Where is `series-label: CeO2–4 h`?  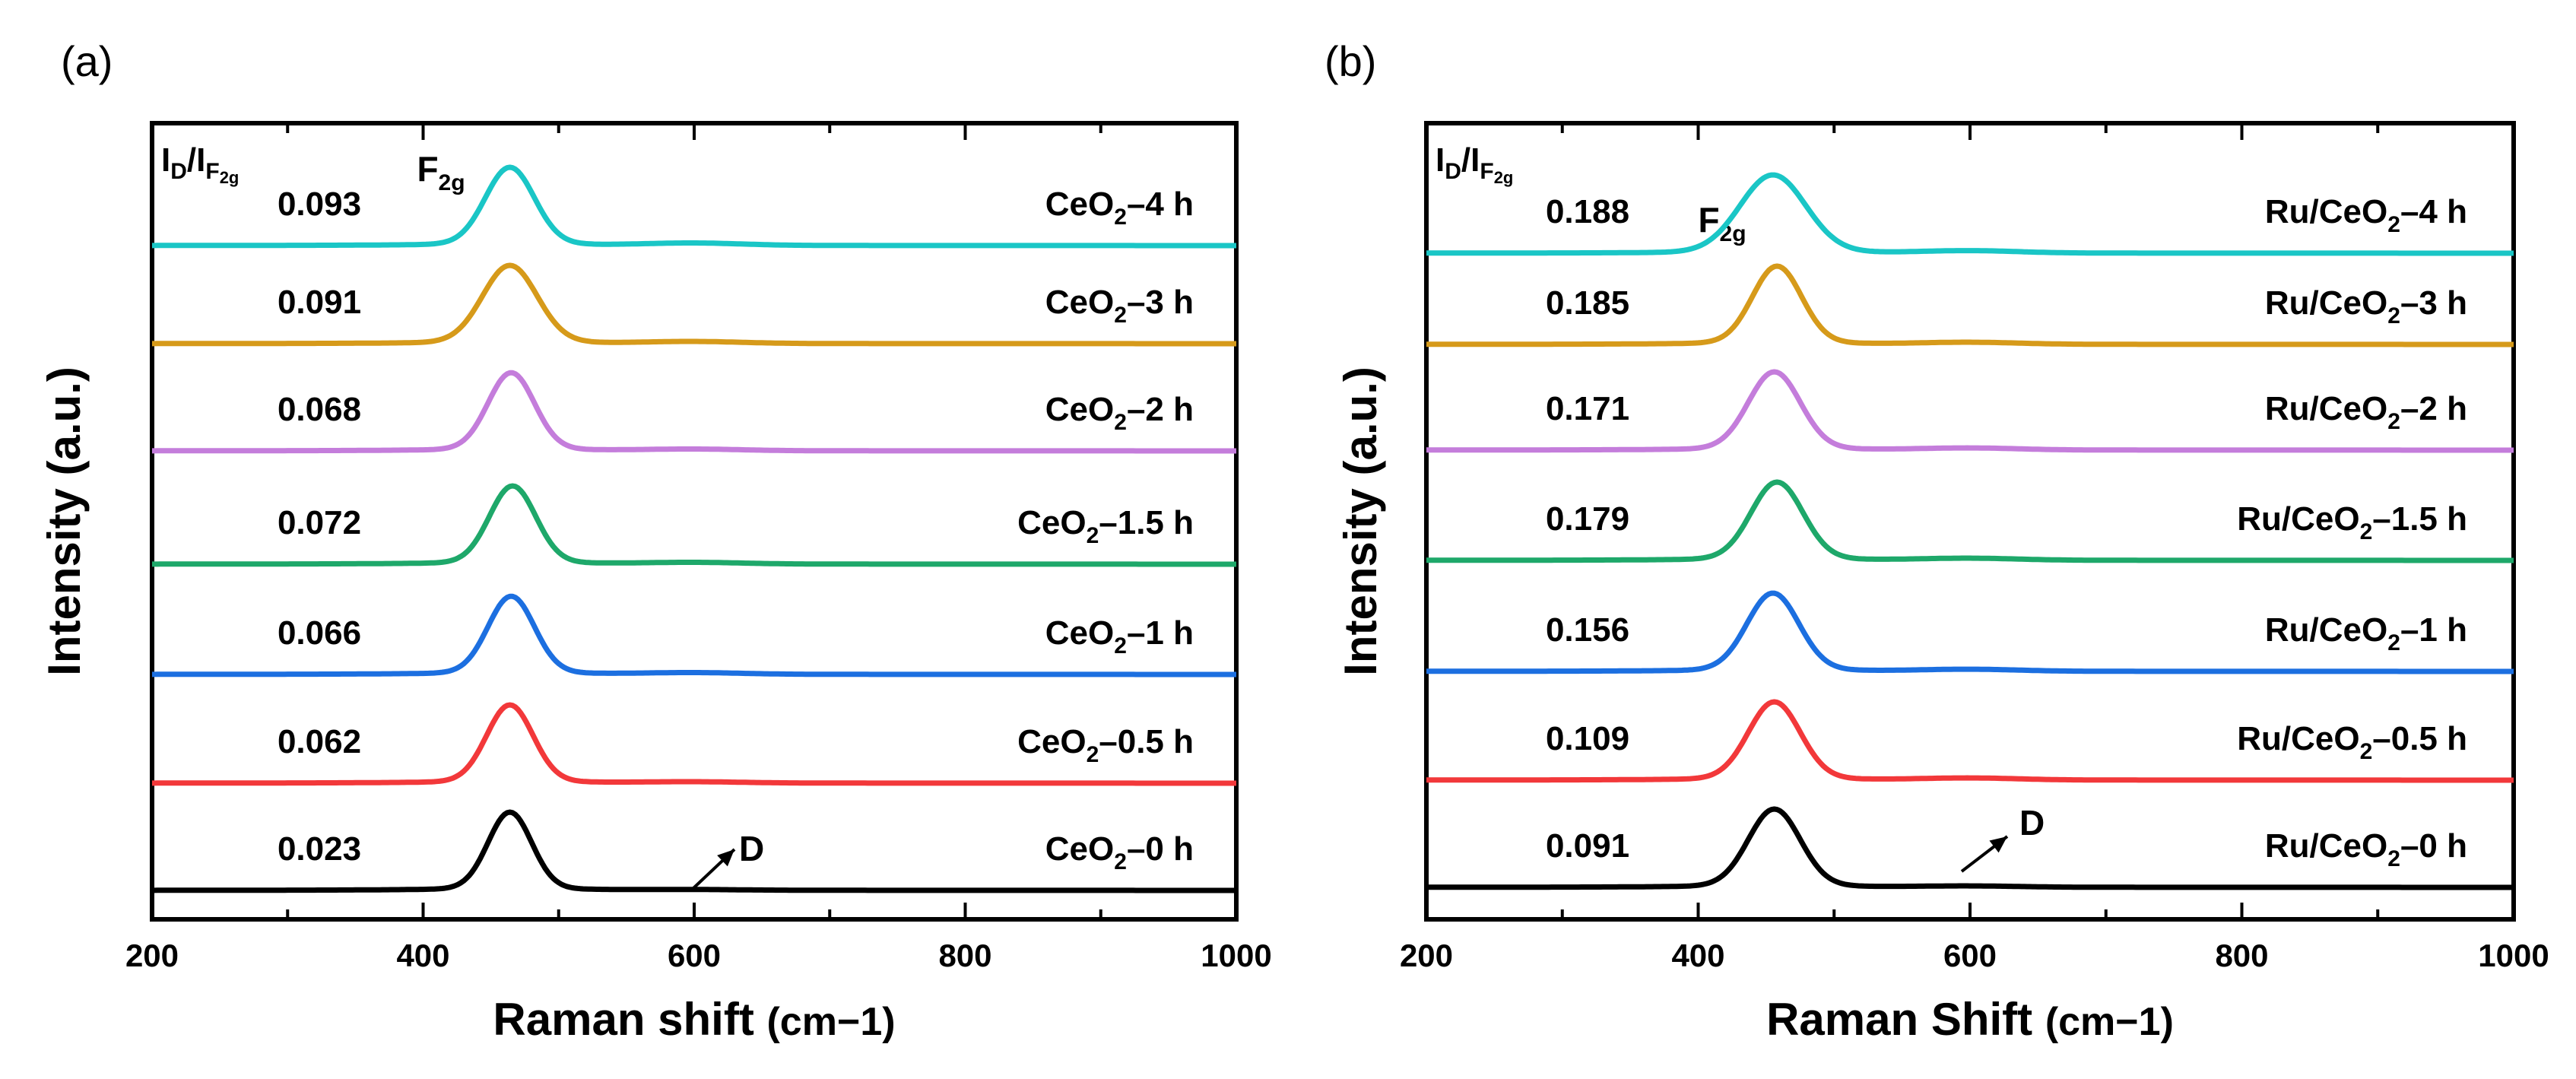 series-label: CeO2–4 h is located at coordinates (1119, 208).